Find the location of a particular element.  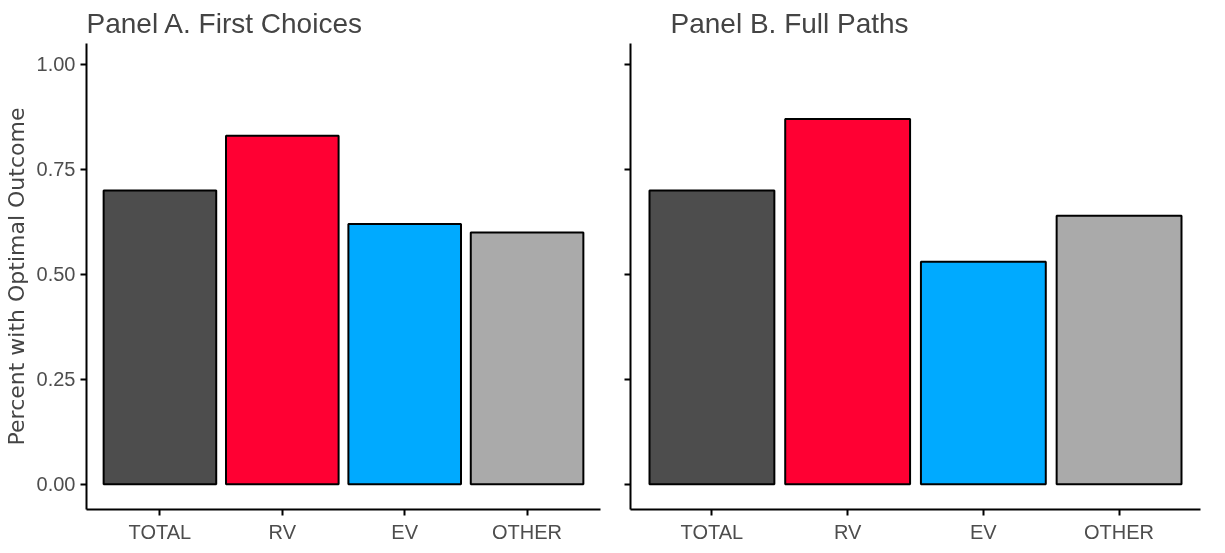

chart-title: Panel B. Full Paths is located at coordinates (789, 23).